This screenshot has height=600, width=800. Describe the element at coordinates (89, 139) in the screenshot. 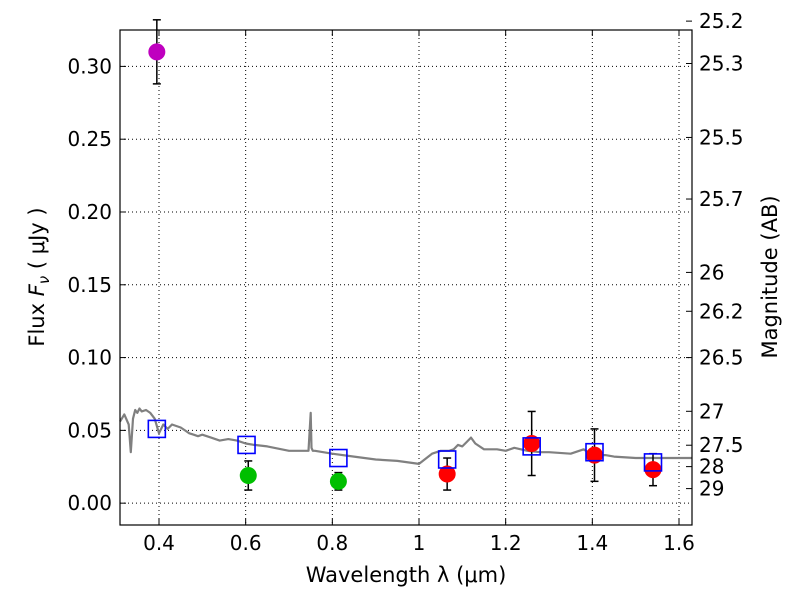

I see `y-tick-label: 0.25` at that location.